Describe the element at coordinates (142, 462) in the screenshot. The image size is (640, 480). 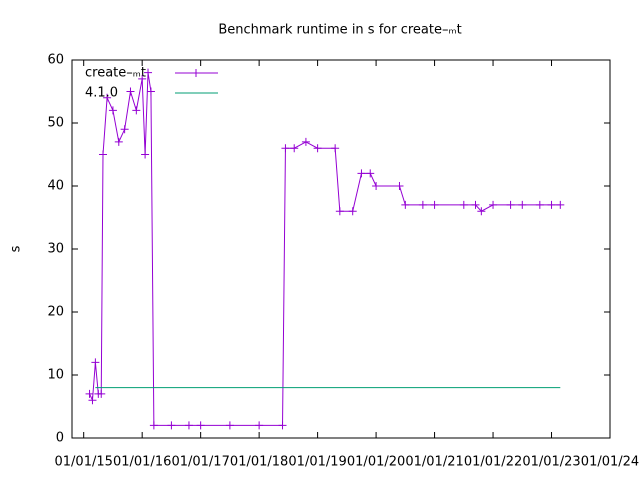
I see `x-tick-label: 01/01/16` at that location.